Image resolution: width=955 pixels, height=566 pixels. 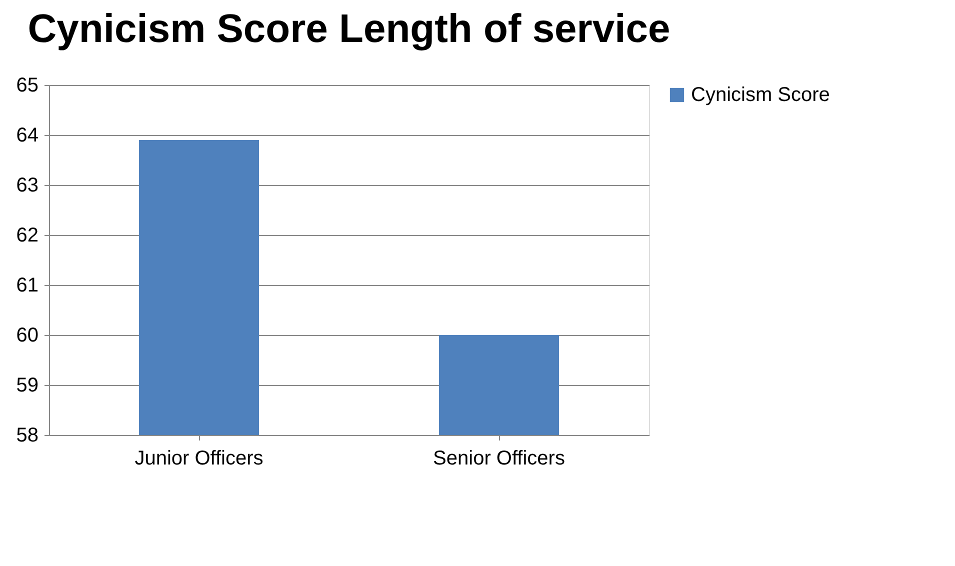 What do you see at coordinates (27, 385) in the screenshot?
I see `y-tick-label: 59` at bounding box center [27, 385].